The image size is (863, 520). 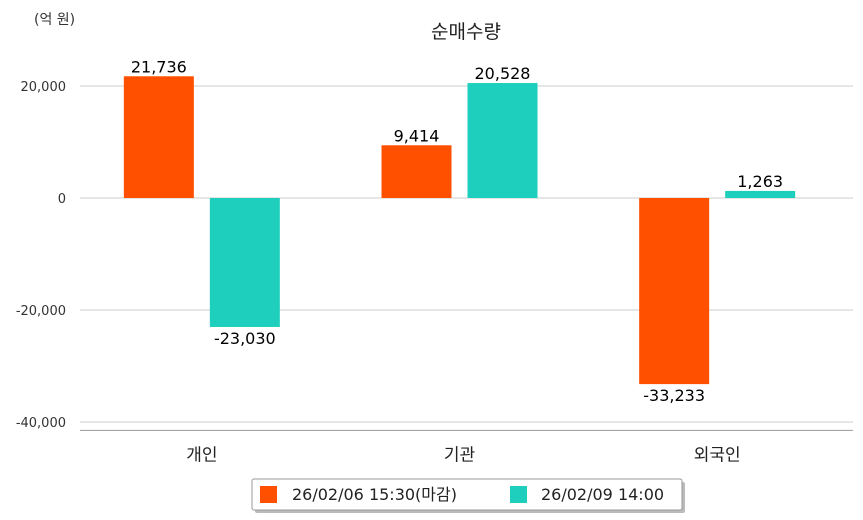 What do you see at coordinates (466, 32) in the screenshot?
I see `chart-title: 순매수량` at bounding box center [466, 32].